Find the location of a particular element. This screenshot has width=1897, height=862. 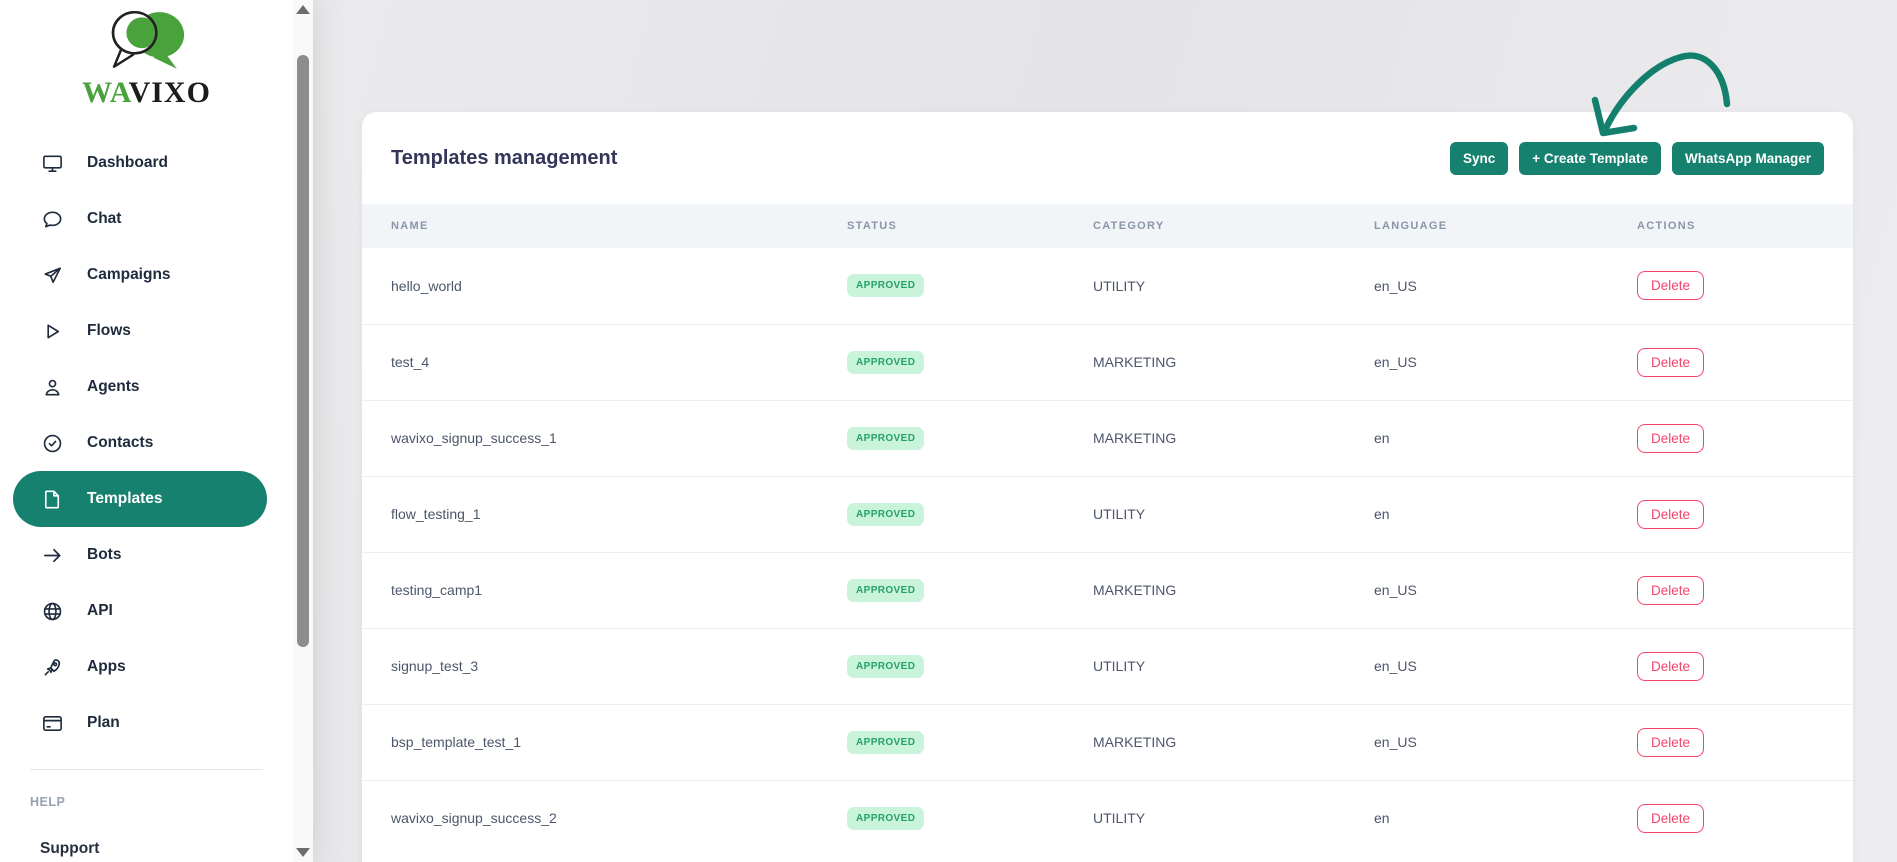

sidebar-item-dashboard: Dashboard is located at coordinates (146, 163).